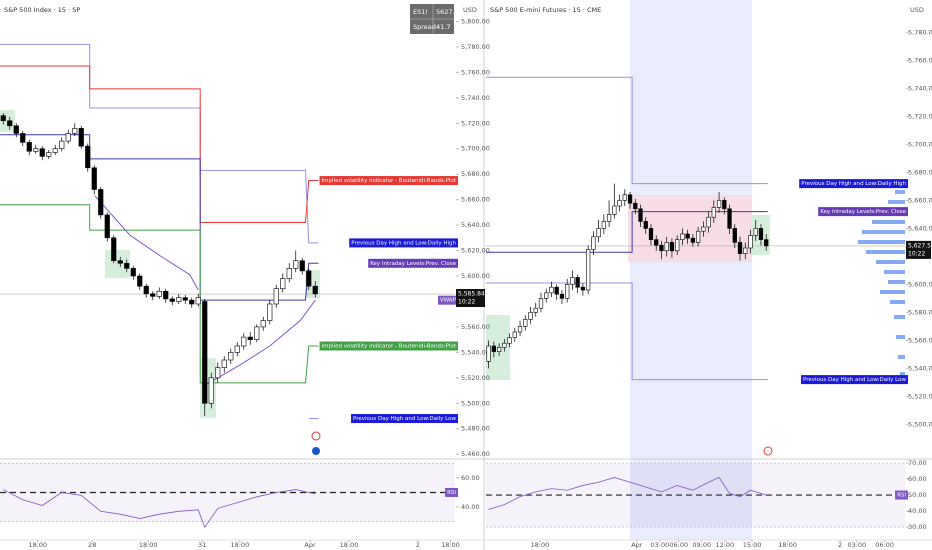 This screenshot has width=932, height=550. Describe the element at coordinates (917, 463) in the screenshot. I see `rsi-y-tick-label: 70.00` at that location.